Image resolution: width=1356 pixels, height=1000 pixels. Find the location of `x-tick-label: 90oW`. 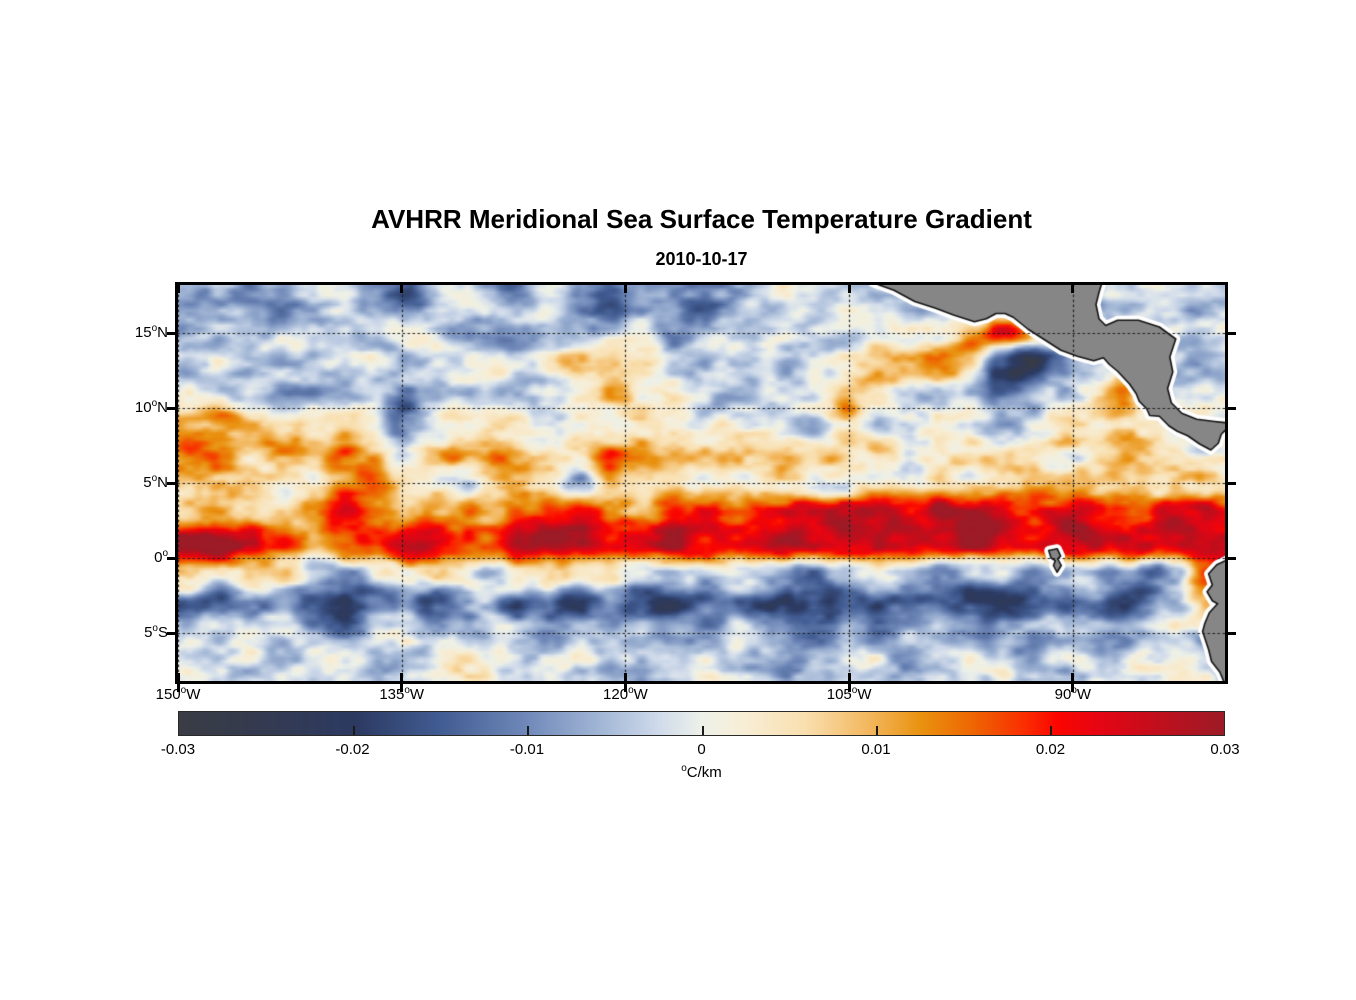

x-tick-label: 90oW is located at coordinates (1073, 694).